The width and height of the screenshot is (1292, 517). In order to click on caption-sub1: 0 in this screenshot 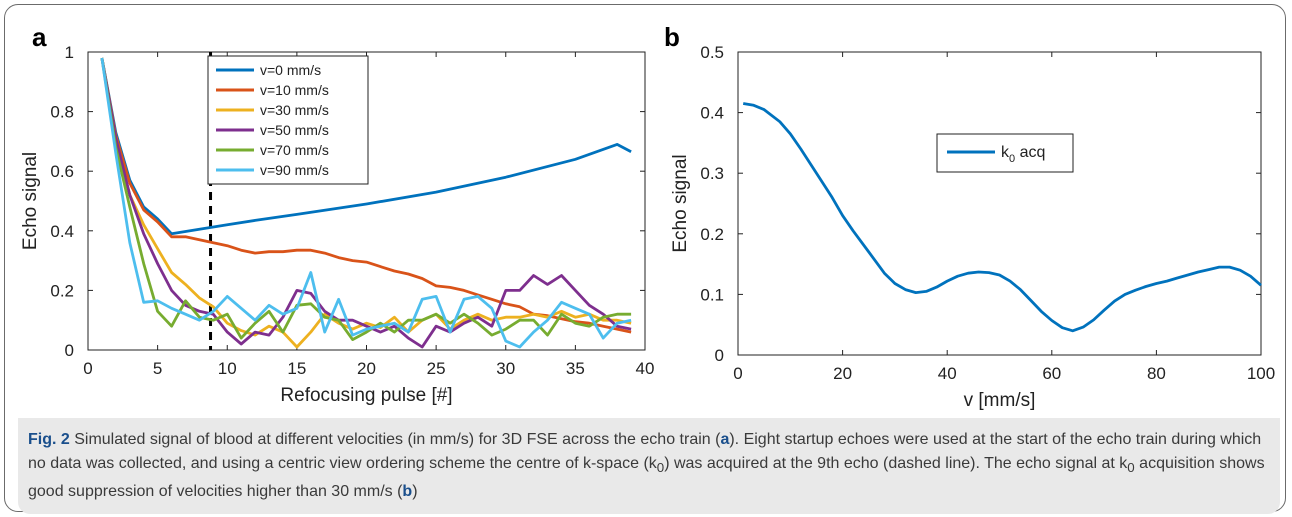, I will do `click(1131, 468)`.